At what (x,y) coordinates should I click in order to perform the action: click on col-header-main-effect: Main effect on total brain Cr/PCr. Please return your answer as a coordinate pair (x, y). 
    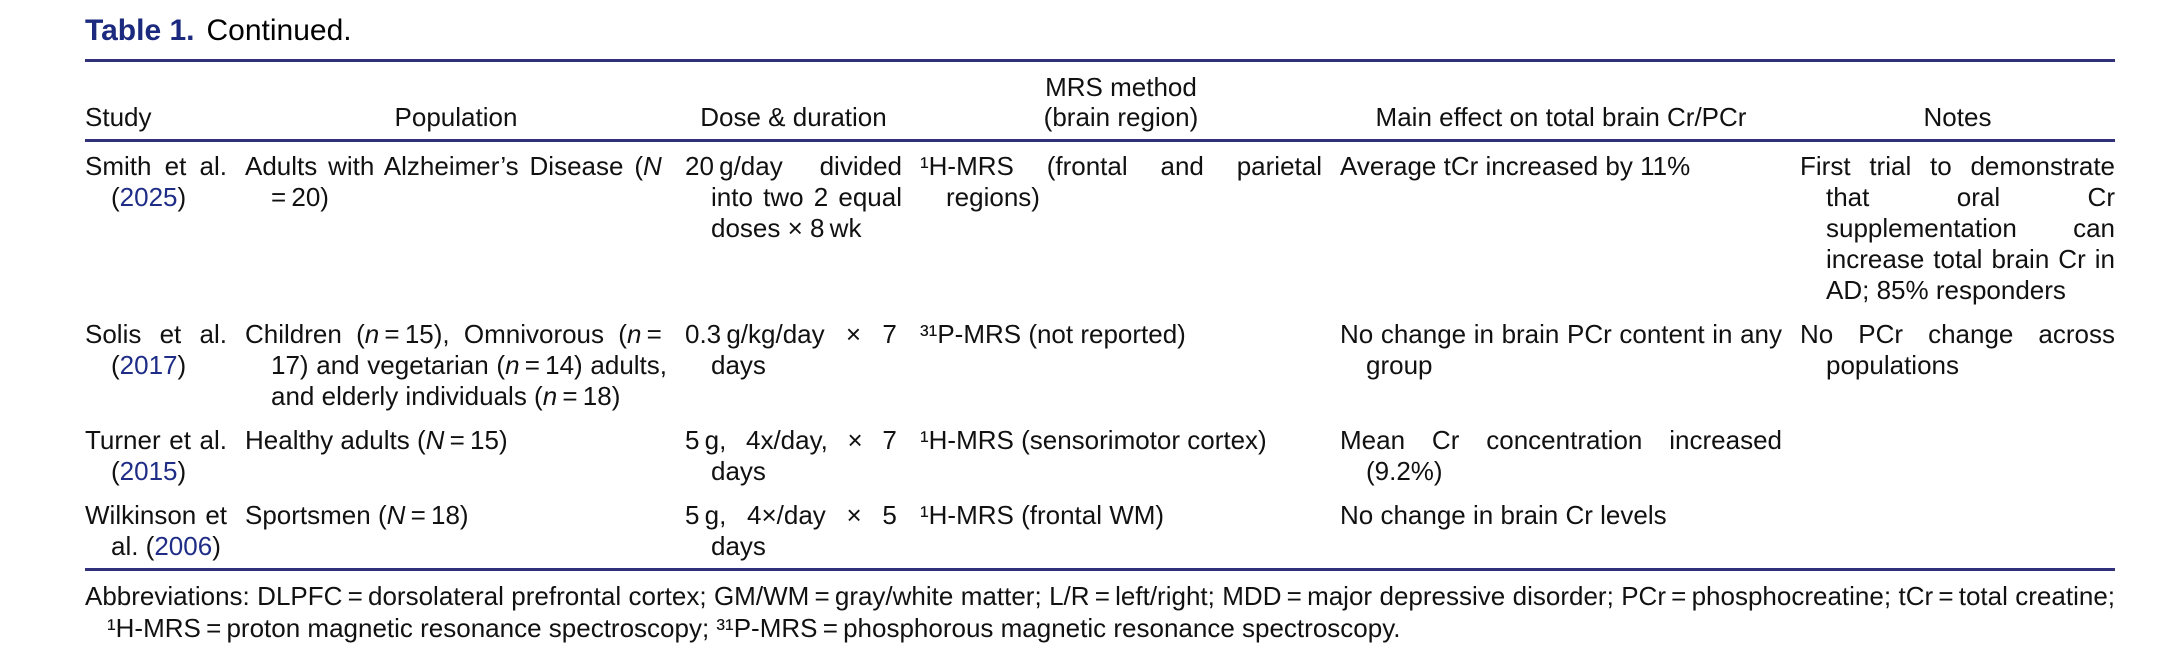
    Looking at the image, I should click on (1570, 101).